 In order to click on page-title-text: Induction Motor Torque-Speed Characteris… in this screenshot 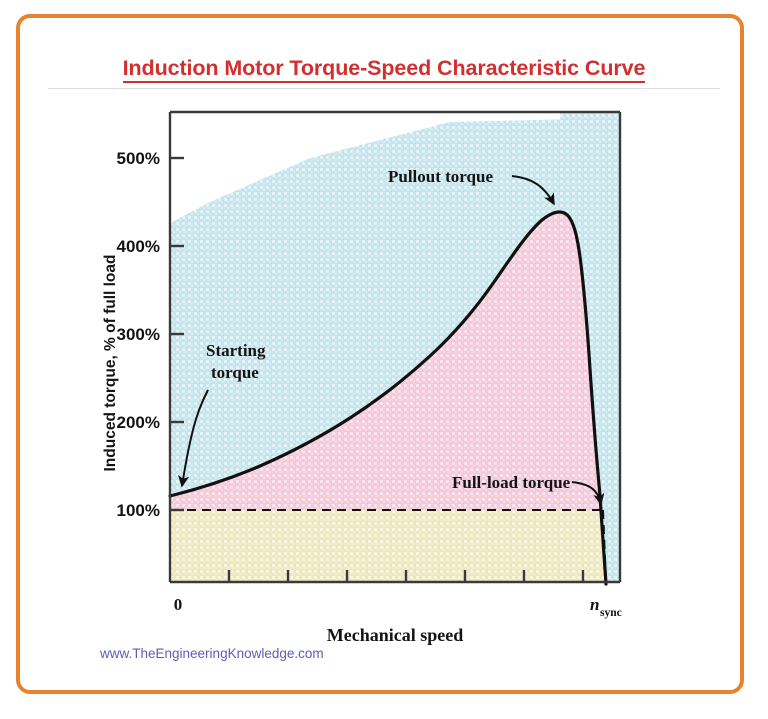, I will do `click(383, 69)`.